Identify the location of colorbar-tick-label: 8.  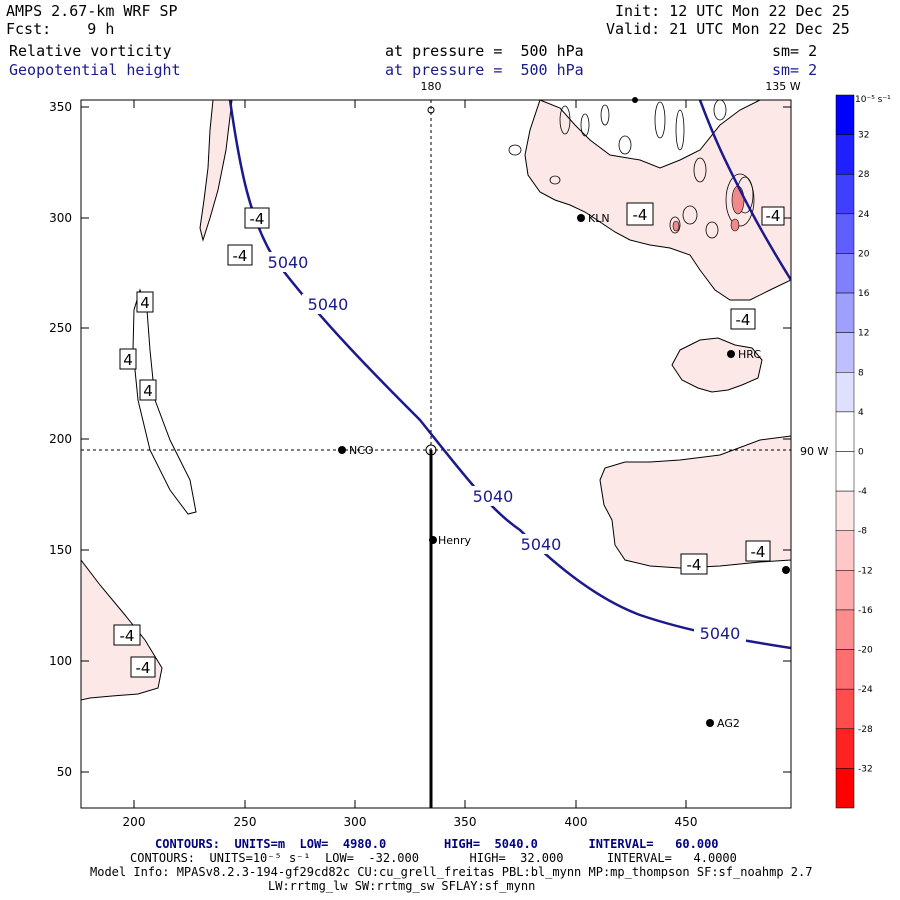
(861, 373).